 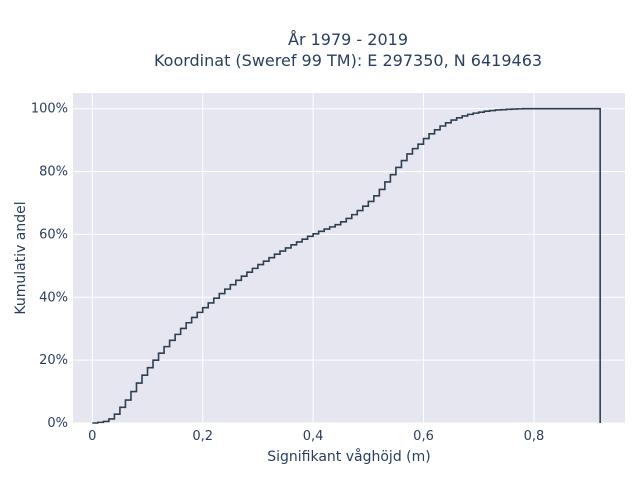 I want to click on chart-title-line-1: År 1979 - 2019, so click(x=348, y=39).